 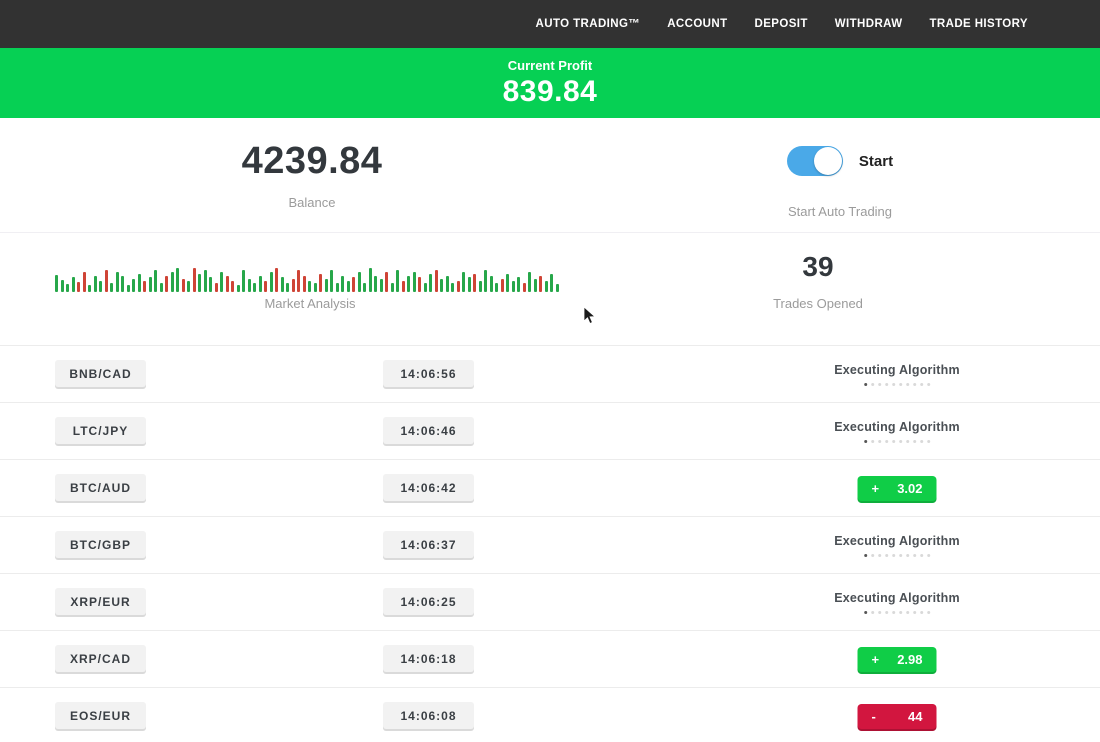 What do you see at coordinates (910, 488) in the screenshot?
I see `result-value: 3.02` at bounding box center [910, 488].